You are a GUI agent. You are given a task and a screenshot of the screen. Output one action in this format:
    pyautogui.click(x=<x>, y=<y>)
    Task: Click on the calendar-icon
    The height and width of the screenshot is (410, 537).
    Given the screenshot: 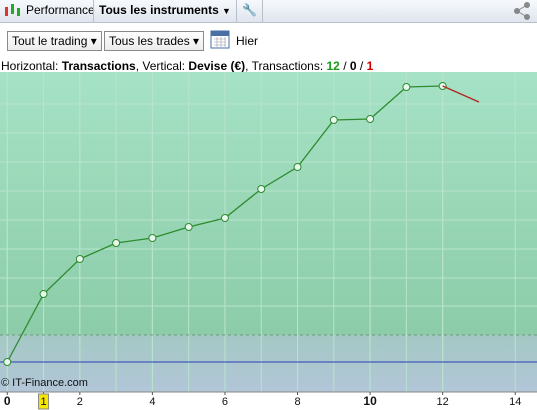 What is the action you would take?
    pyautogui.click(x=221, y=40)
    